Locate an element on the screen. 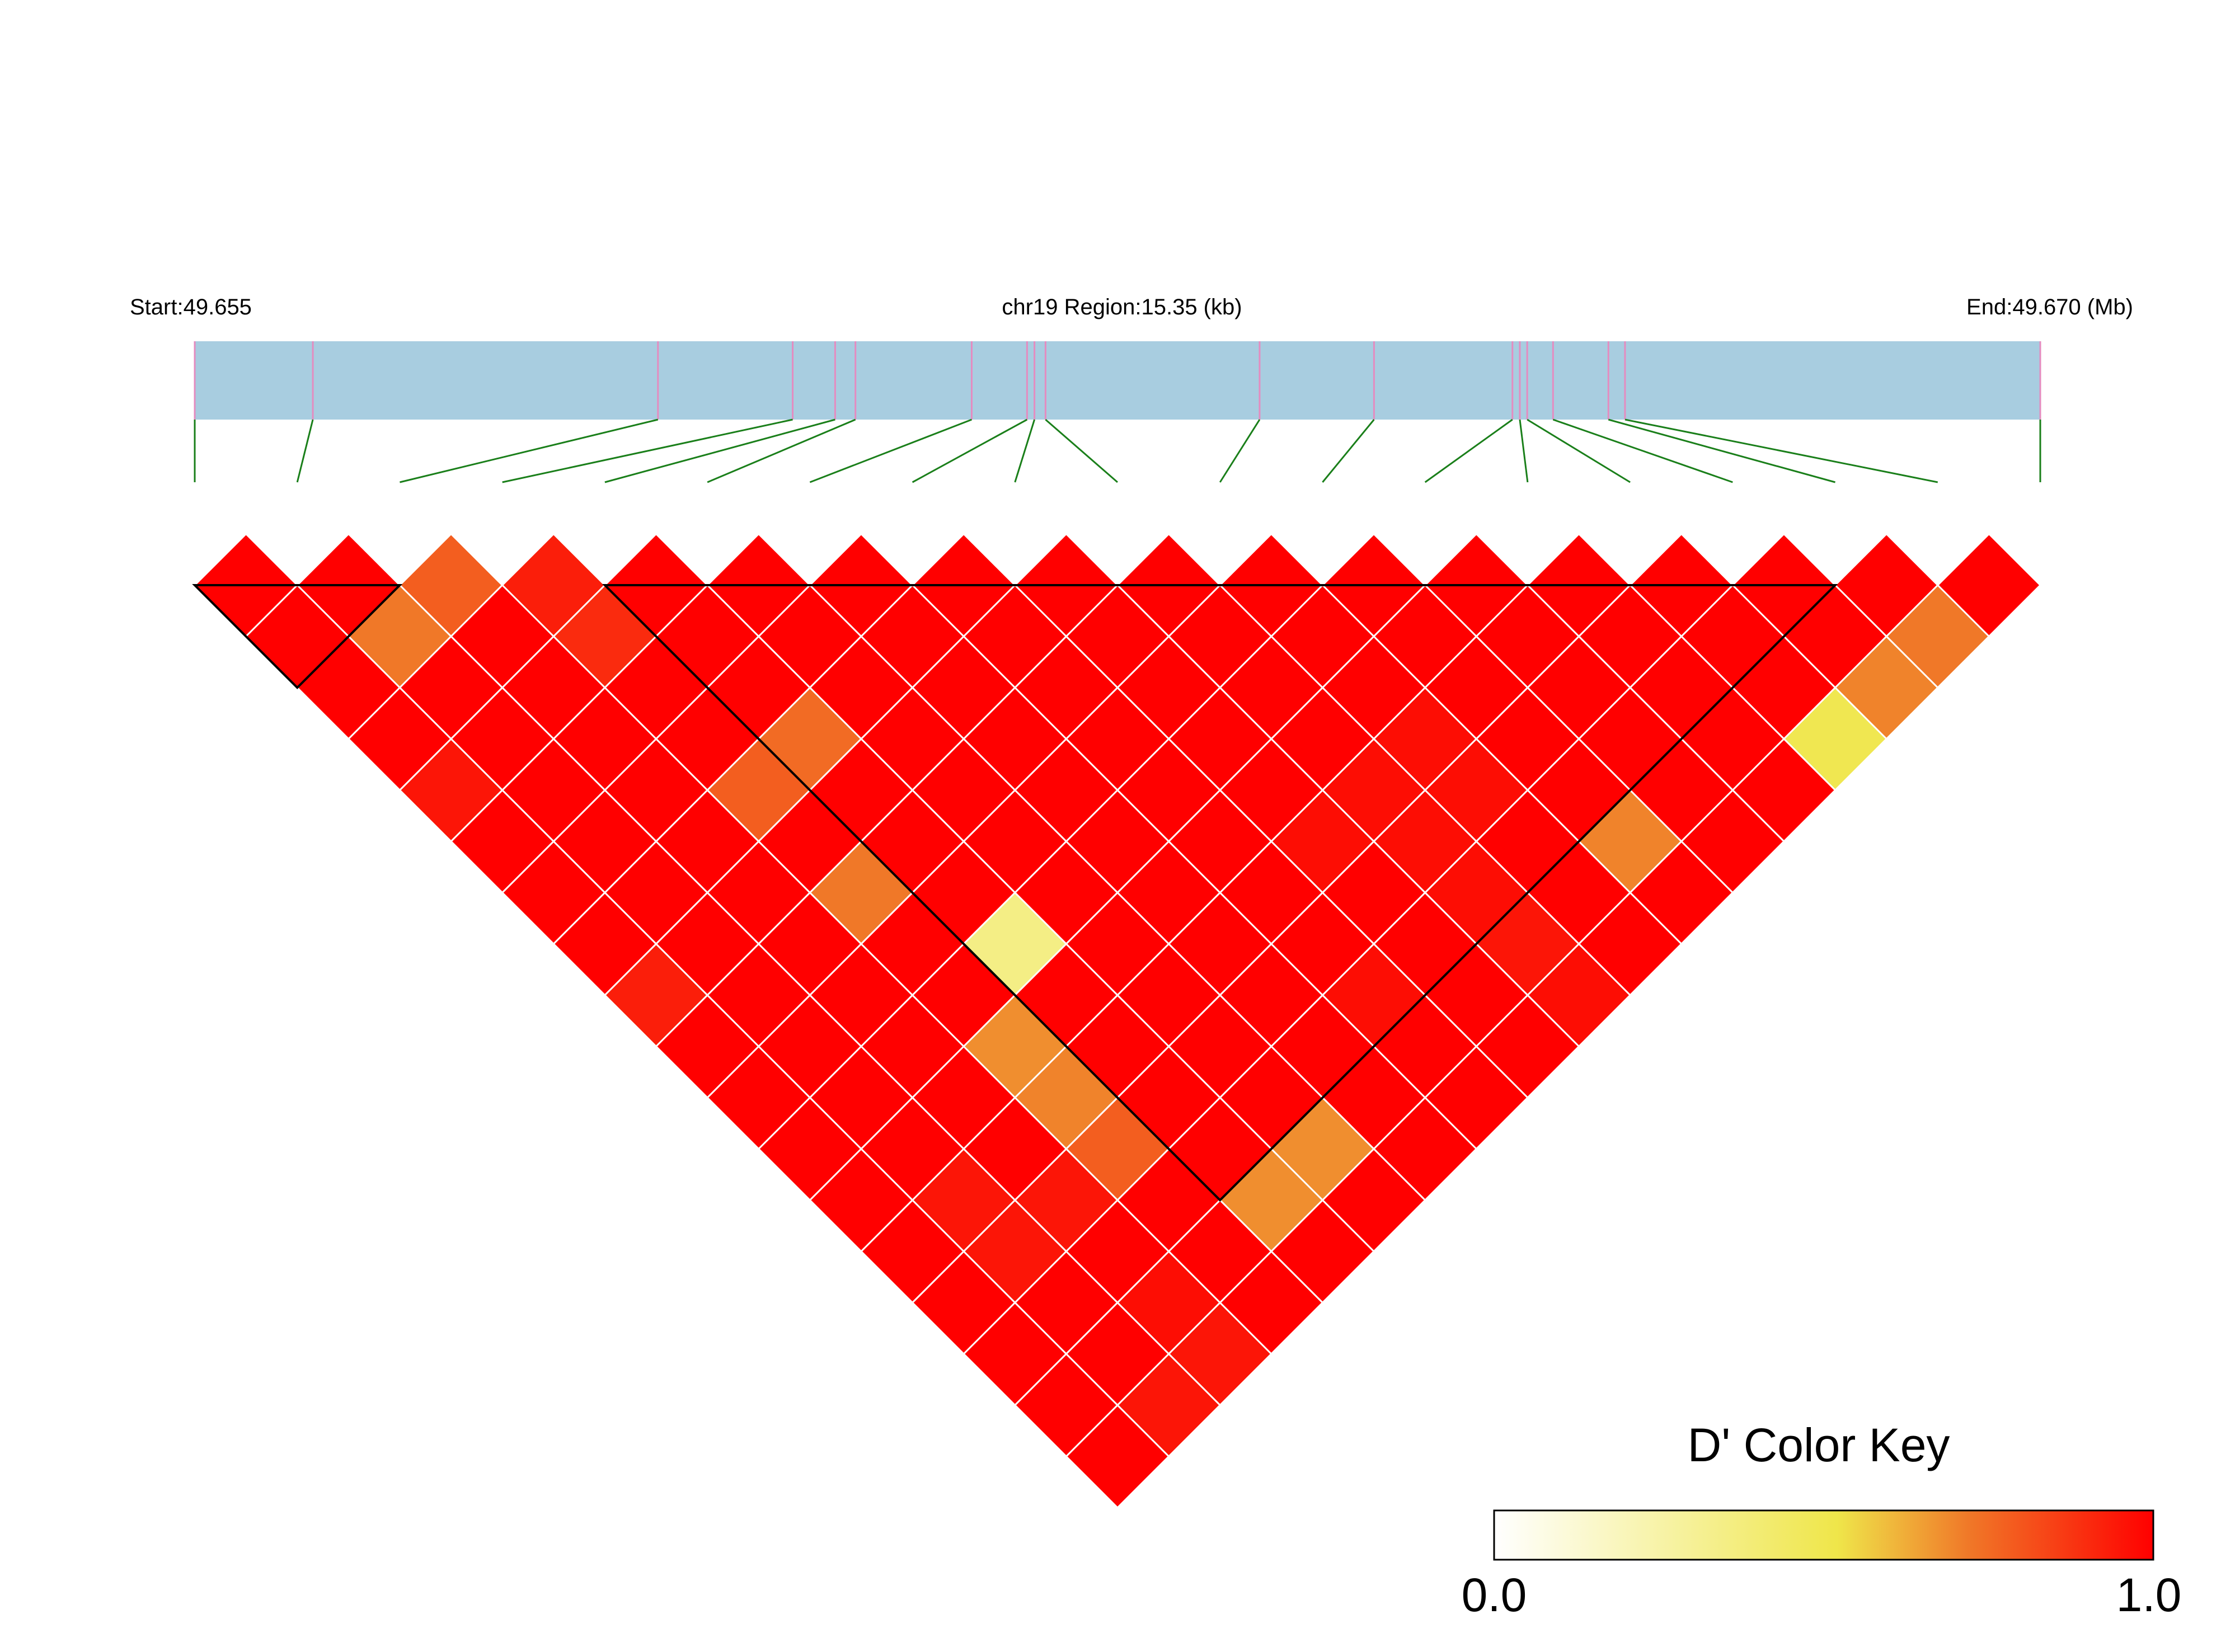 The image size is (2235, 1652). haplotype-block-outline is located at coordinates (297, 637).